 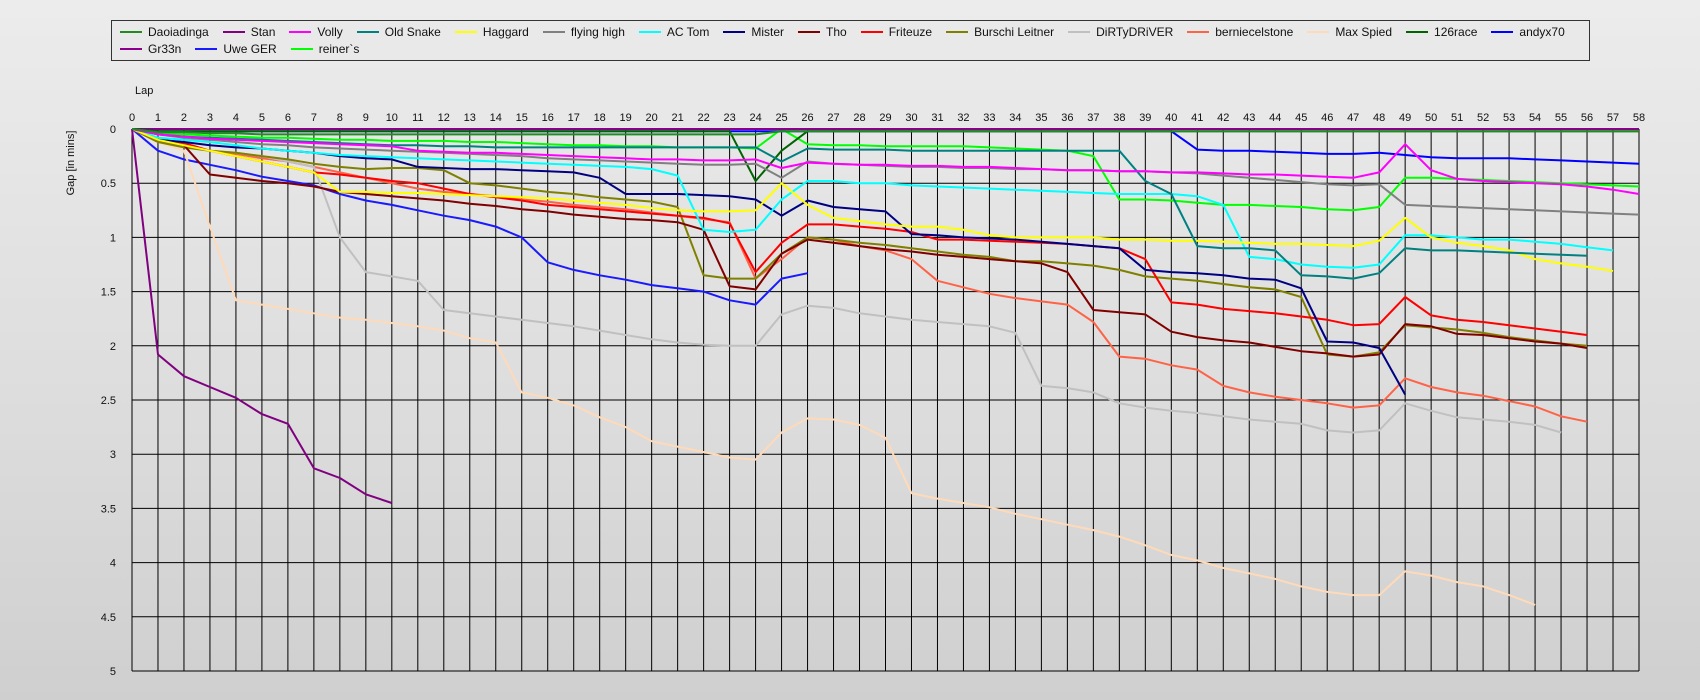 What do you see at coordinates (108, 618) in the screenshot?
I see `y-tick-label: 4.5` at bounding box center [108, 618].